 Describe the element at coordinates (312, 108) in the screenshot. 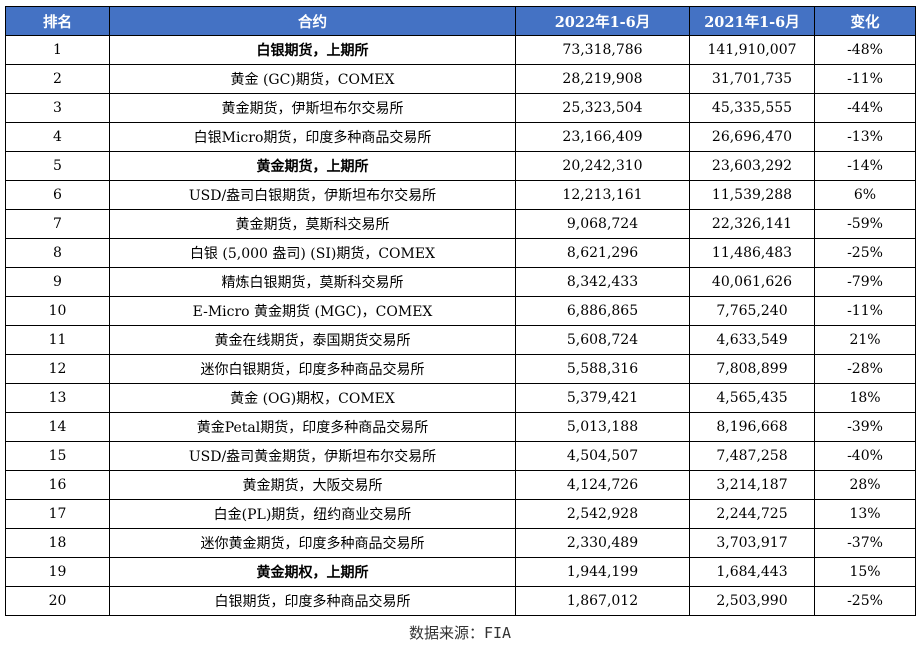

I see `contract-cell: 黄金期货，伊斯坦布尔交易所` at that location.